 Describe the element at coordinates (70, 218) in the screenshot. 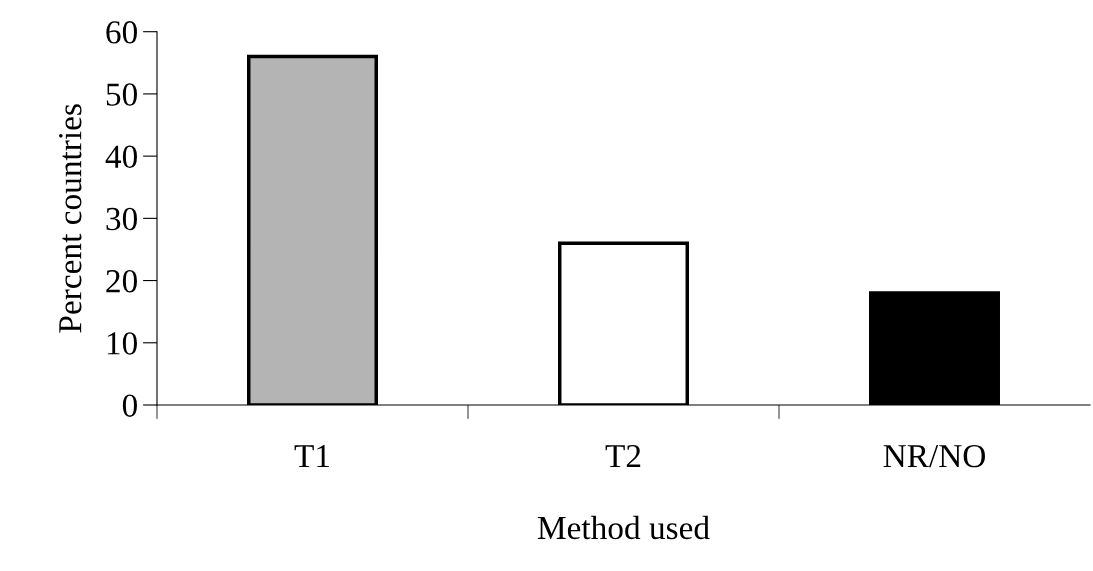

I see `y-axis-title: Percent countries` at that location.